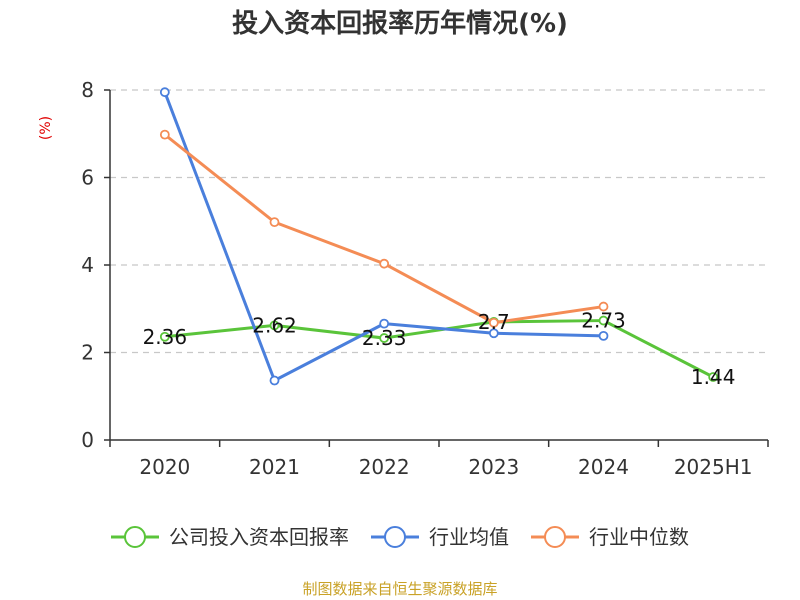  What do you see at coordinates (164, 134) in the screenshot?
I see `point-3-2020` at bounding box center [164, 134].